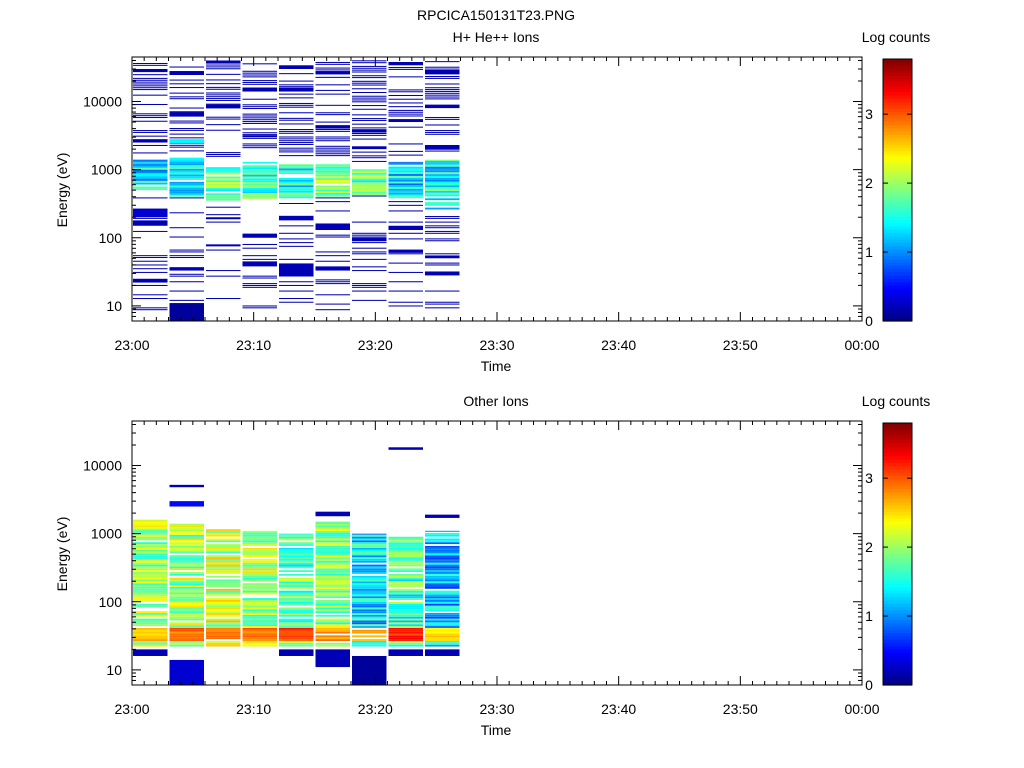 This screenshot has height=768, width=1024. What do you see at coordinates (869, 321) in the screenshot?
I see `colorbar-tick-label: 0` at bounding box center [869, 321].